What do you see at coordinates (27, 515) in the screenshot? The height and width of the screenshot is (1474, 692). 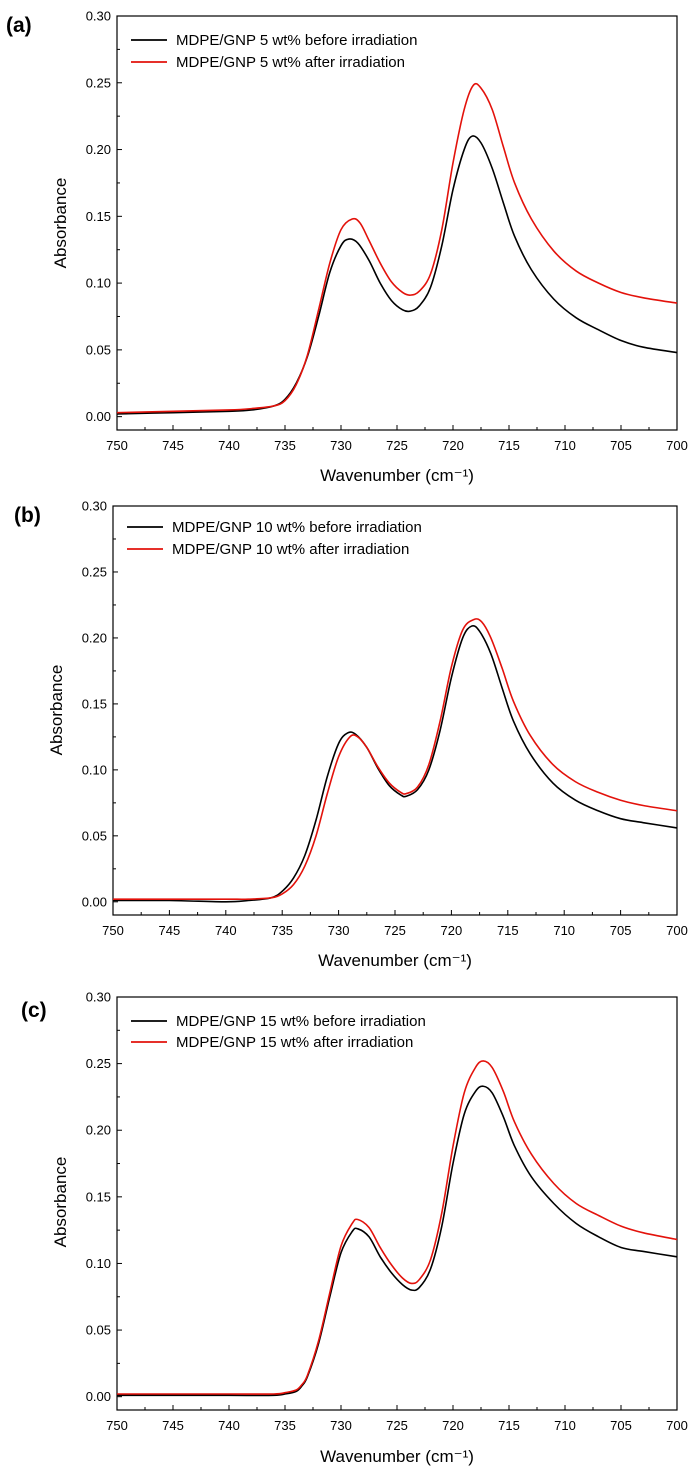 I see `panel-label: (b)` at bounding box center [27, 515].